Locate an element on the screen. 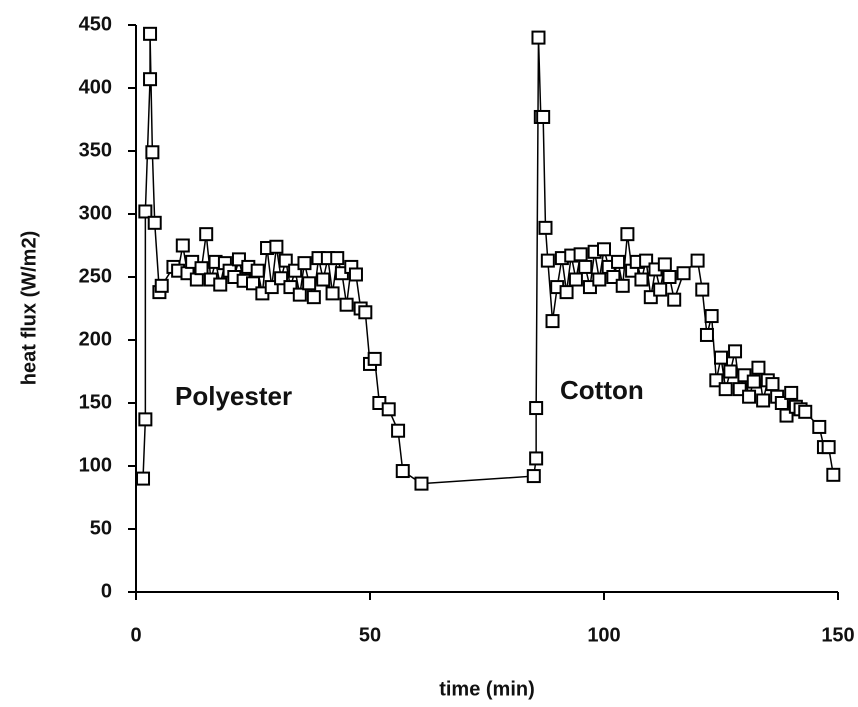 The height and width of the screenshot is (707, 858). y-tick-label: 200 is located at coordinates (95, 339).